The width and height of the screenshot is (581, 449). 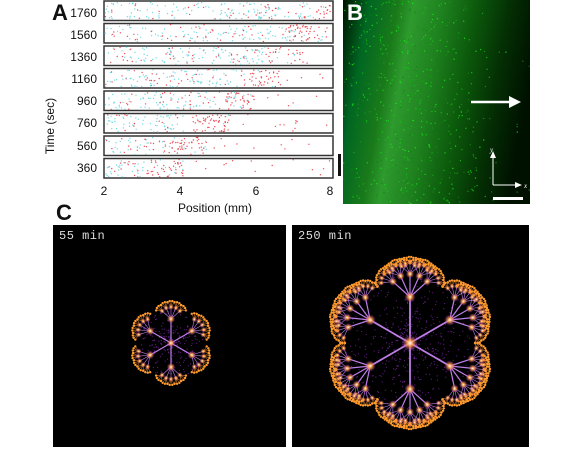 I want to click on scale-bar, so click(x=339, y=165).